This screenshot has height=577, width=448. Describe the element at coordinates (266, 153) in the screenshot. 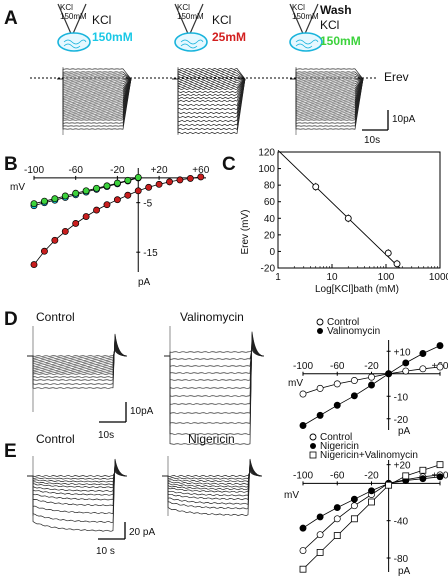

I see `y-tick-label: 120` at that location.